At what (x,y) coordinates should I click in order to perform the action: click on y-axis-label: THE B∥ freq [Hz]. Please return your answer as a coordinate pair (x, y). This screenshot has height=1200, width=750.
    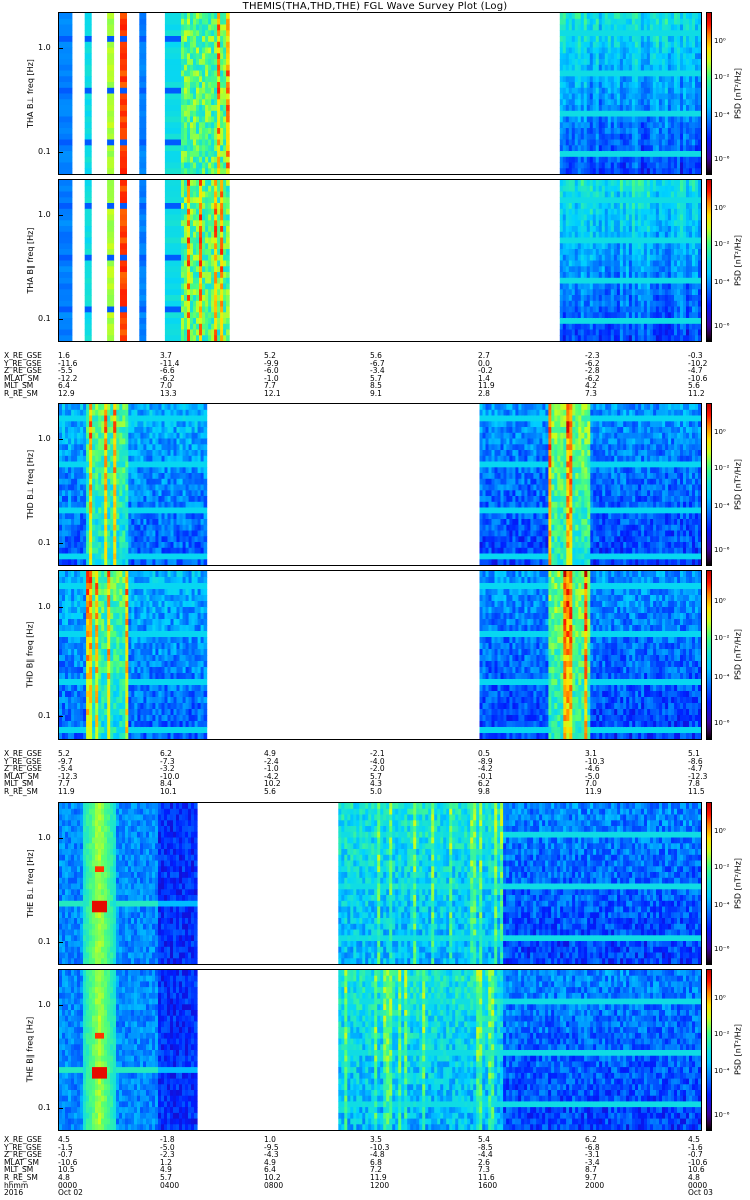
    Looking at the image, I should click on (30, 1050).